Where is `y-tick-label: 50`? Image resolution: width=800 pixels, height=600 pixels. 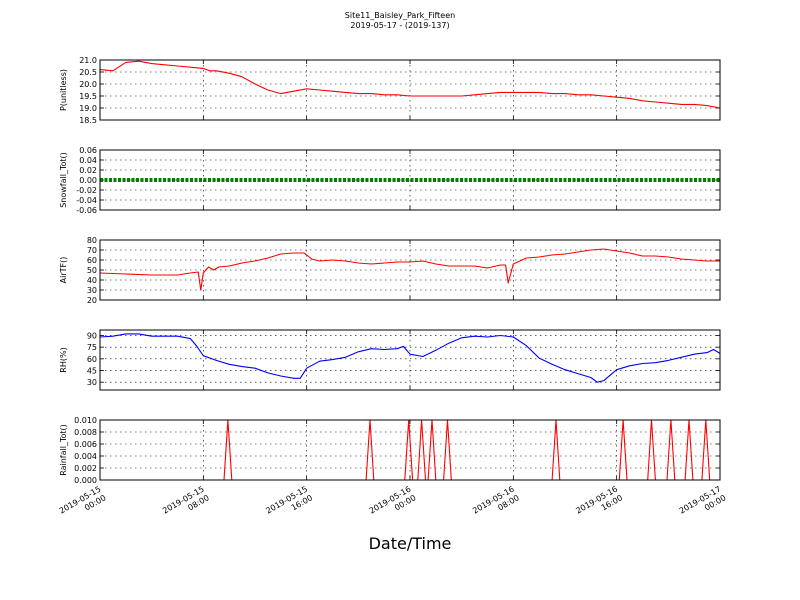
y-tick-label: 50 is located at coordinates (92, 270).